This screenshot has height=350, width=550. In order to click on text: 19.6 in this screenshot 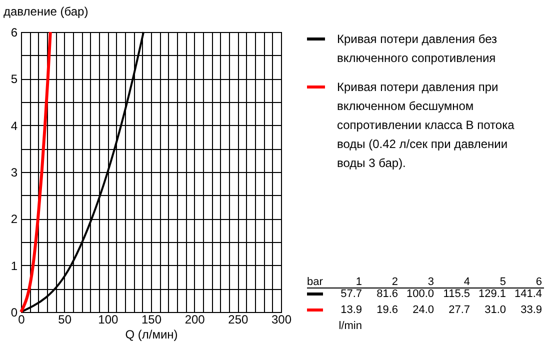, I will do `click(387, 310)`.